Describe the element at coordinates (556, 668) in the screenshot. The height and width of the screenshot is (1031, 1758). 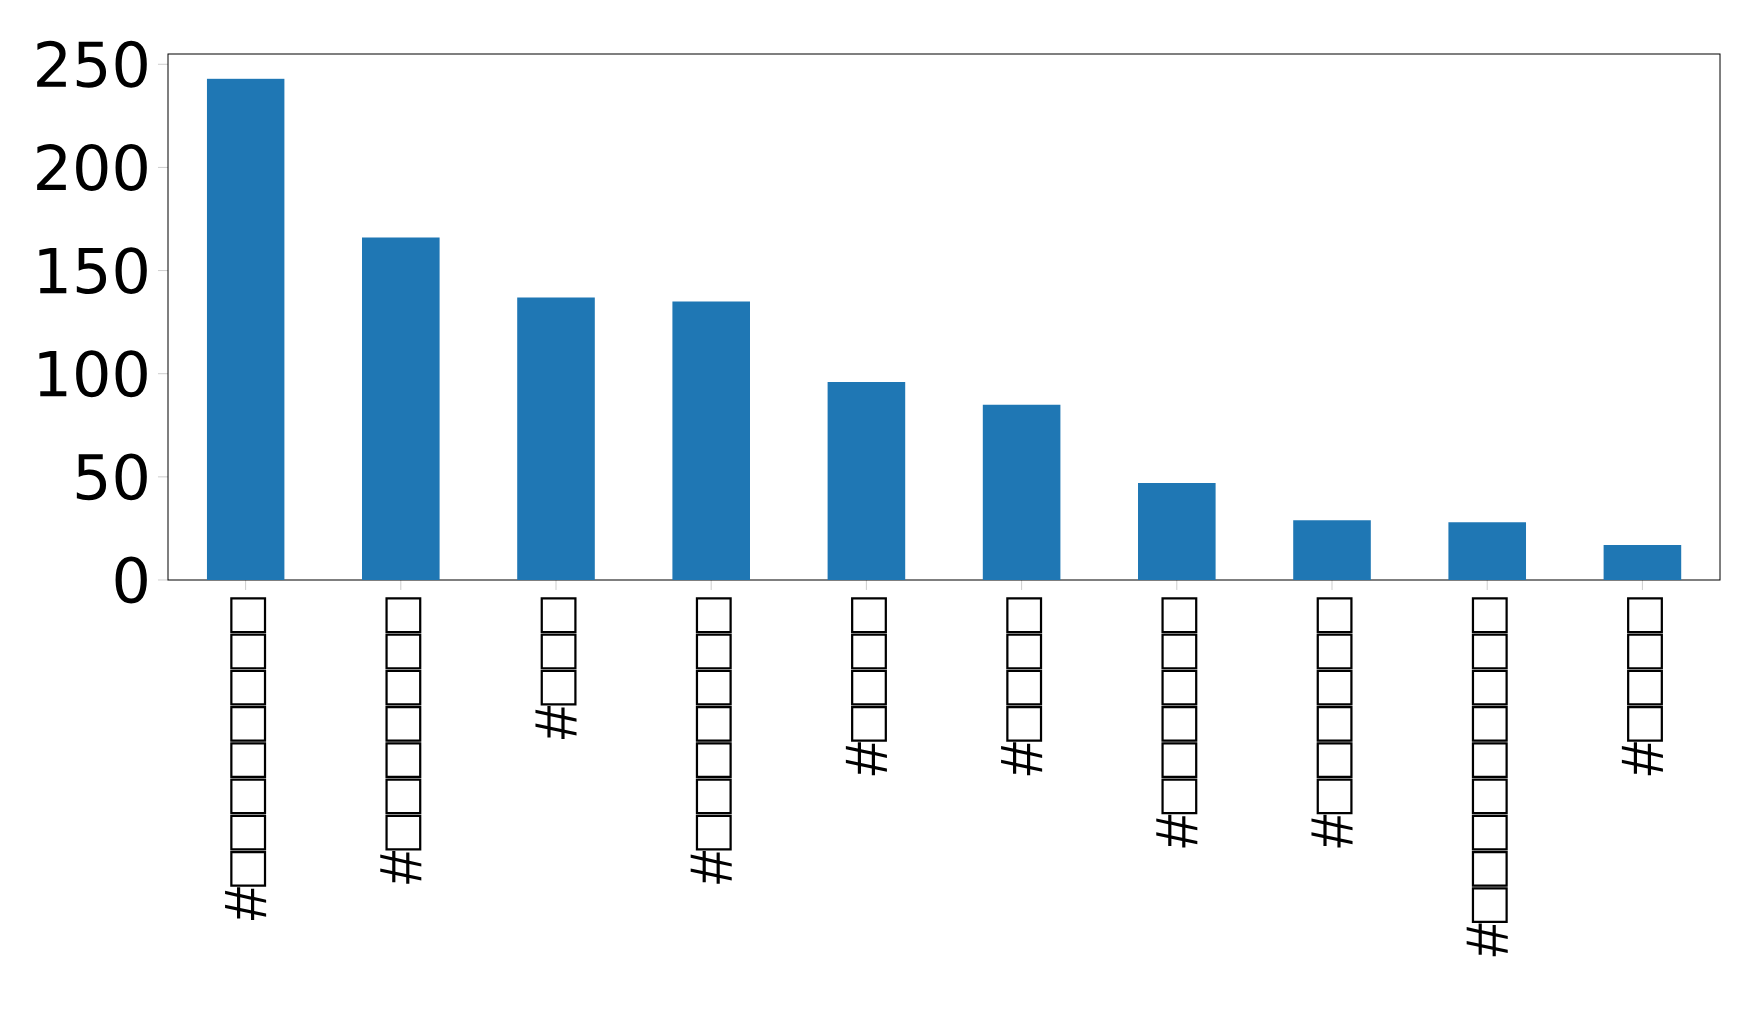
I see `x-tick-label: #□□□` at that location.